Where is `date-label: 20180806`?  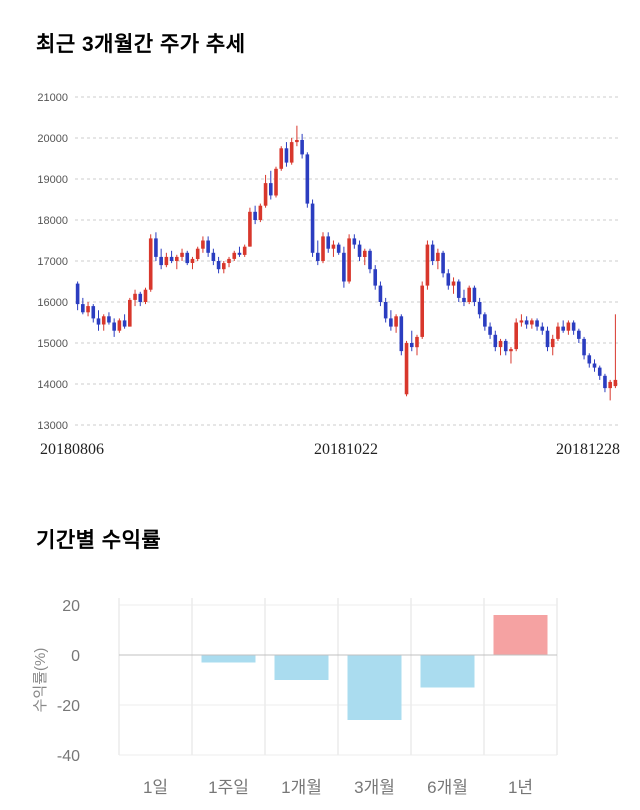
date-label: 20180806 is located at coordinates (72, 449).